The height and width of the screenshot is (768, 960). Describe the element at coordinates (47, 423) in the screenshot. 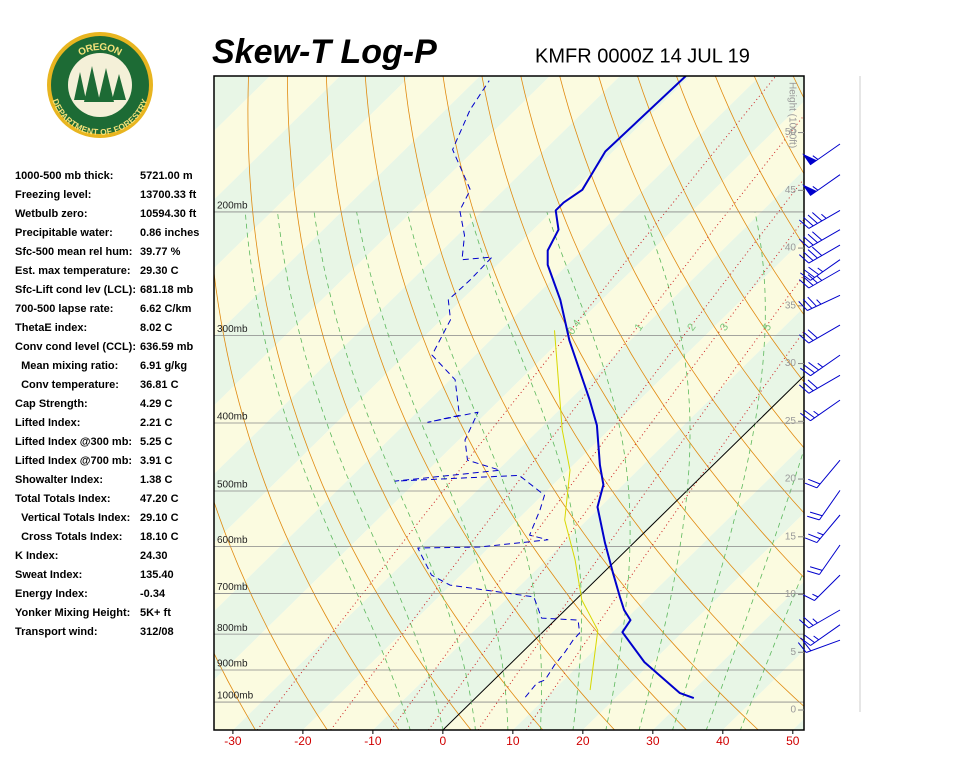

I see `index-label: Lifted Index:` at that location.